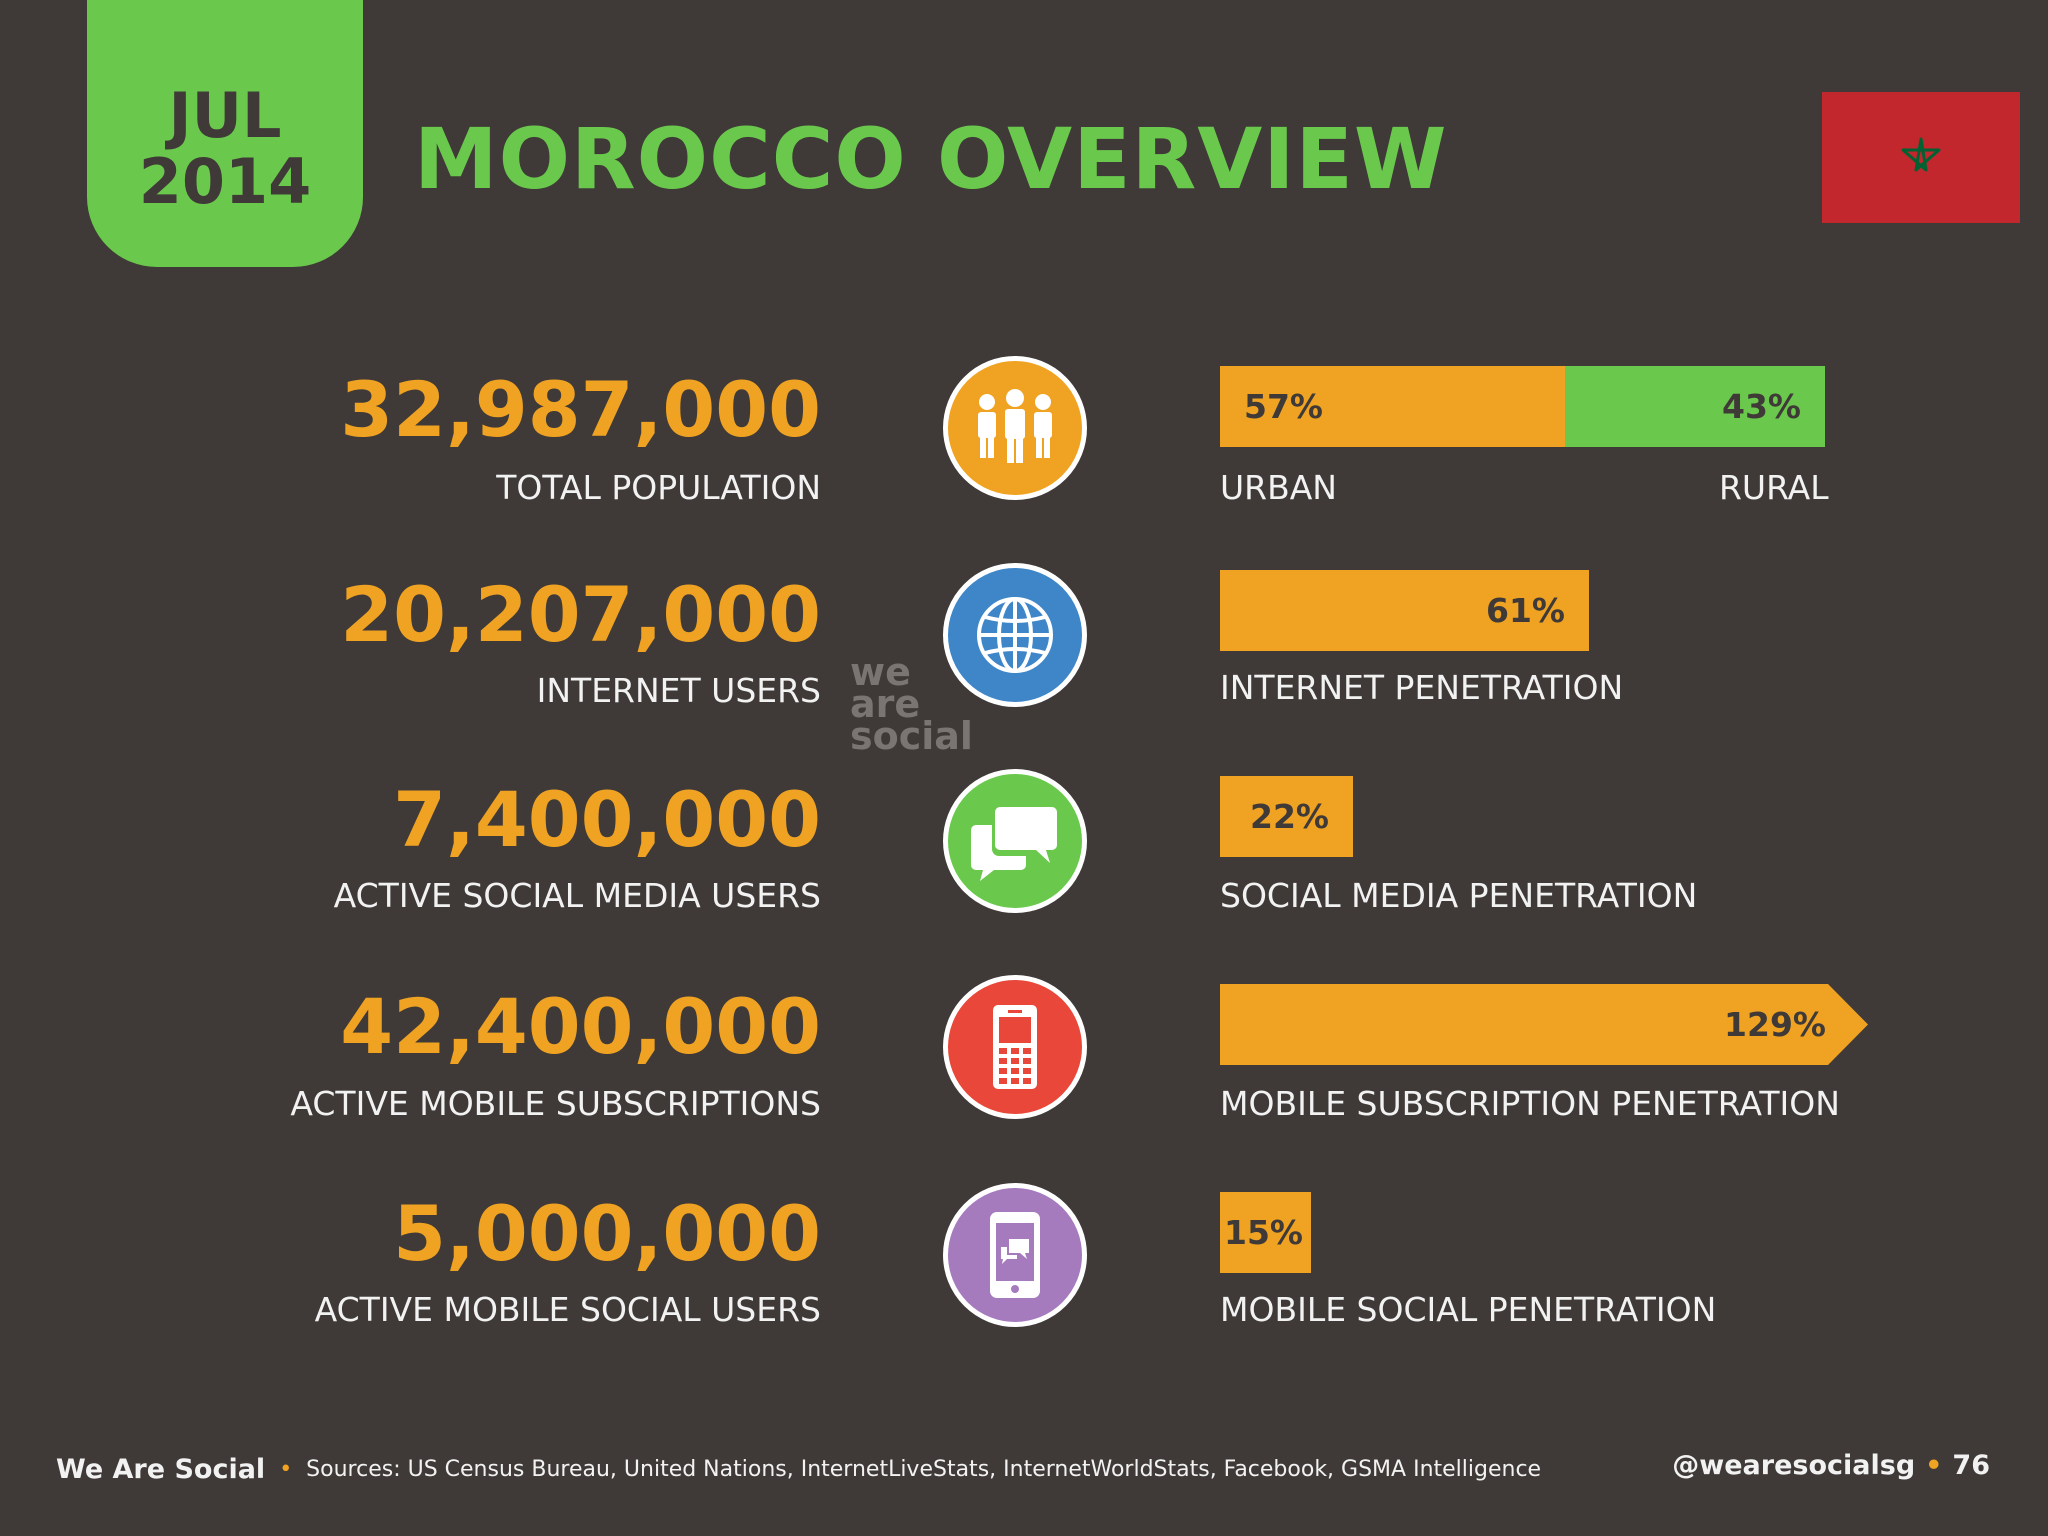  What do you see at coordinates (1921, 157) in the screenshot?
I see `morocco-flag-icon` at bounding box center [1921, 157].